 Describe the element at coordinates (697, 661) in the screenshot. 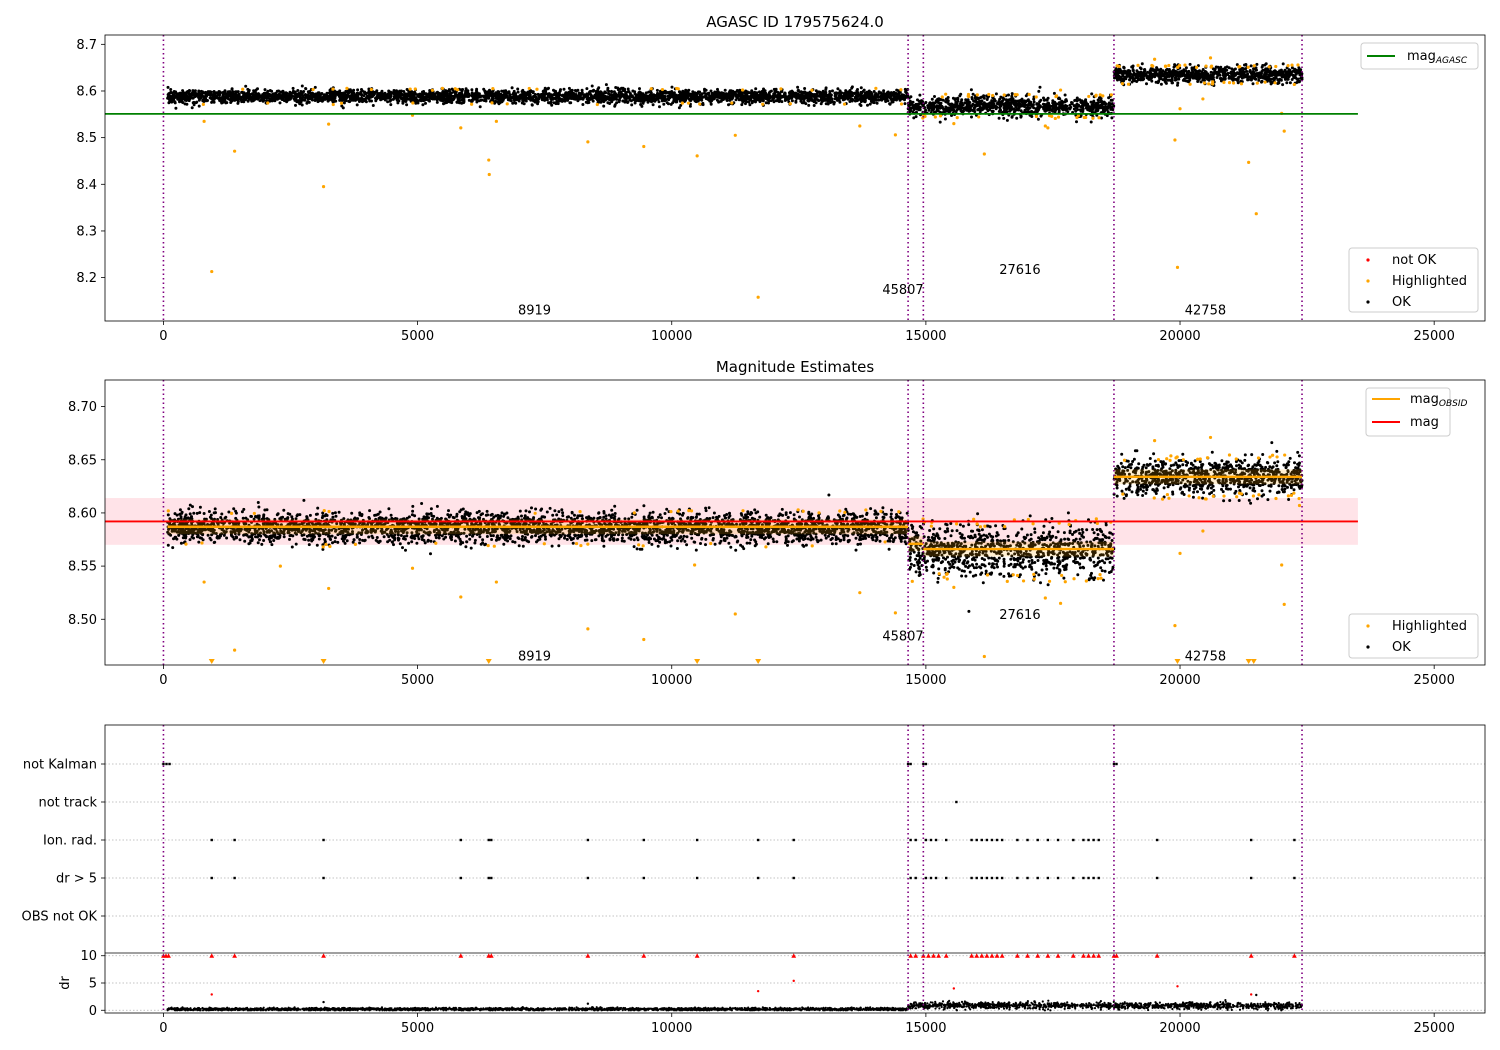

I see `clipped-highlighted-marker` at that location.